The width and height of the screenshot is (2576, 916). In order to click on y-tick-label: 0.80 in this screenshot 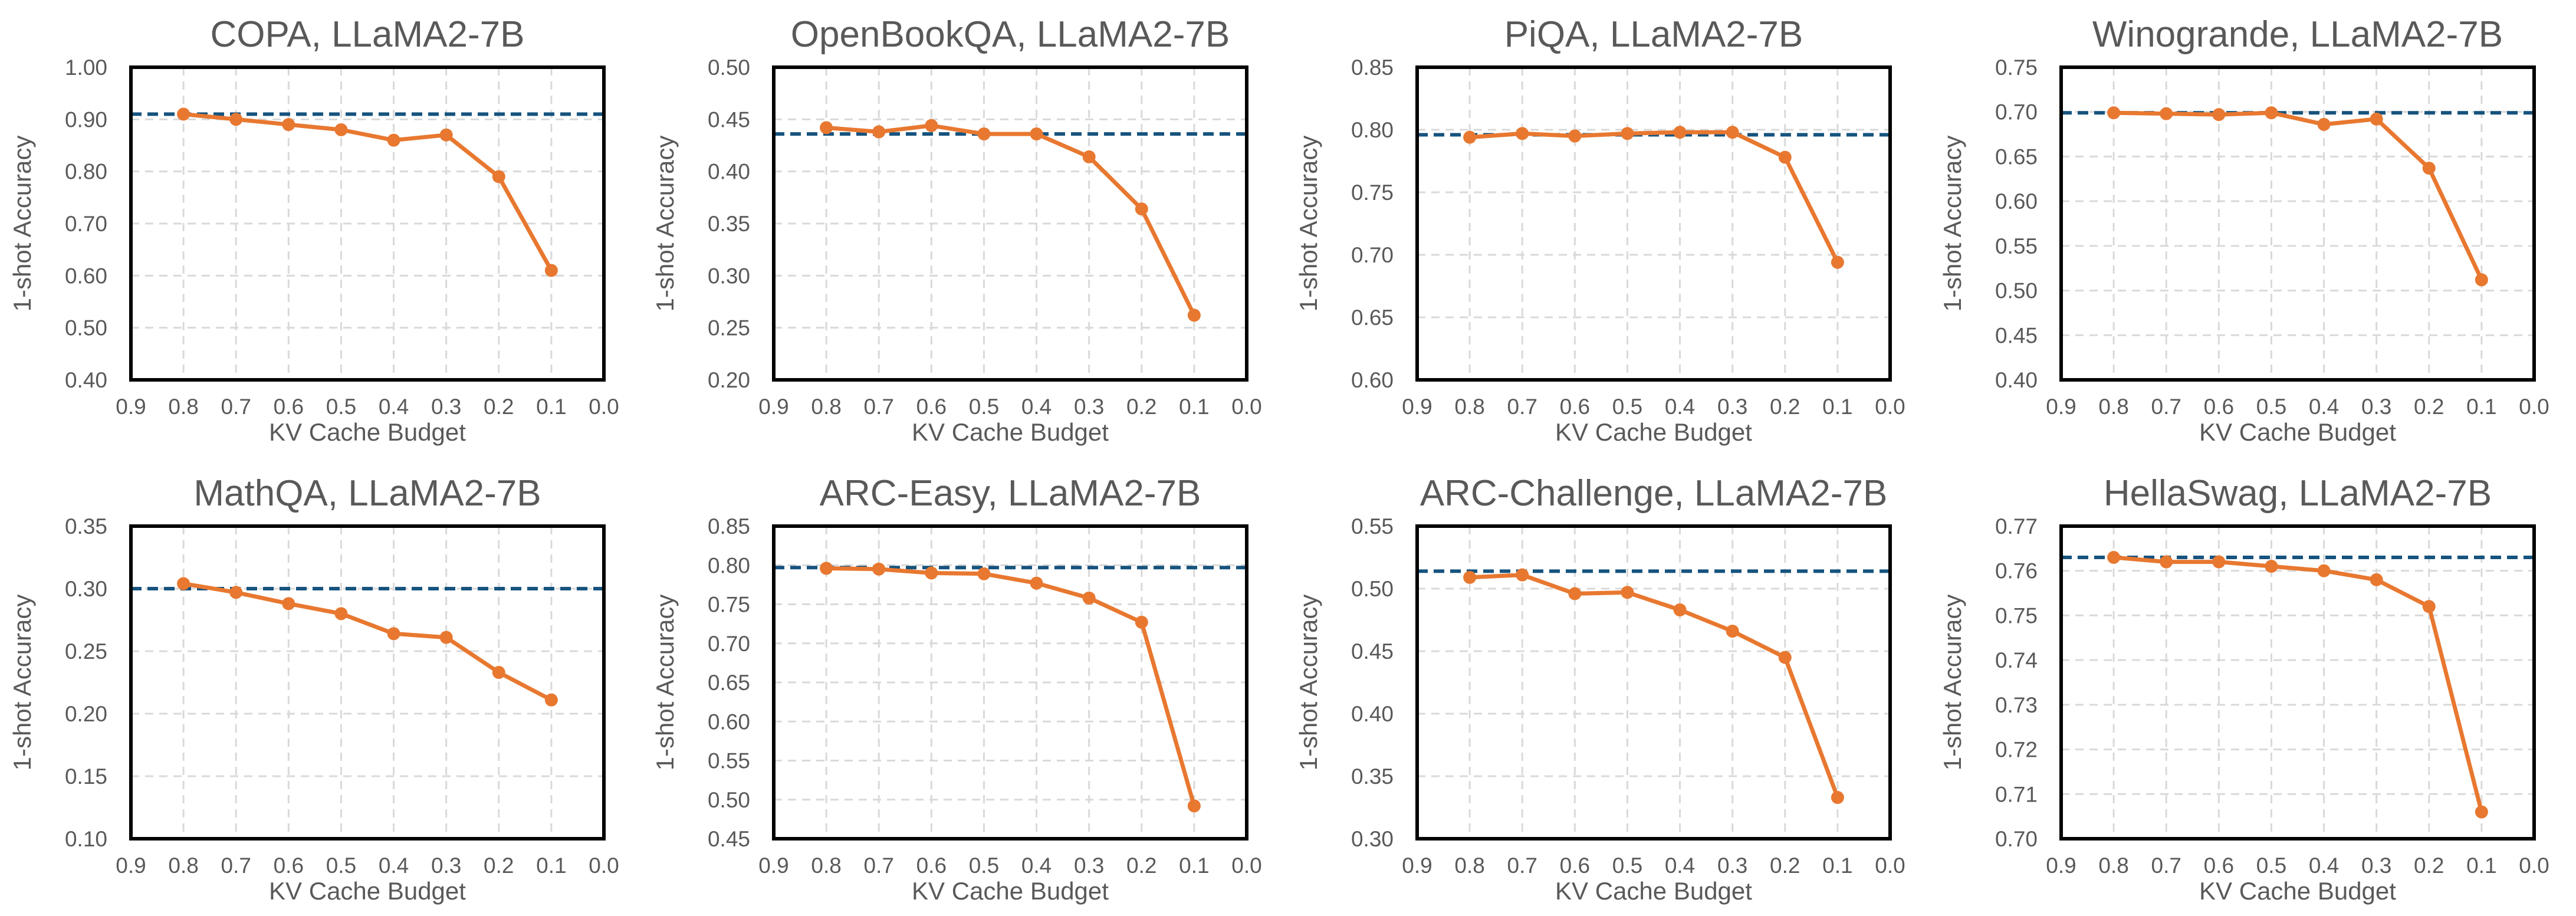, I will do `click(86, 172)`.